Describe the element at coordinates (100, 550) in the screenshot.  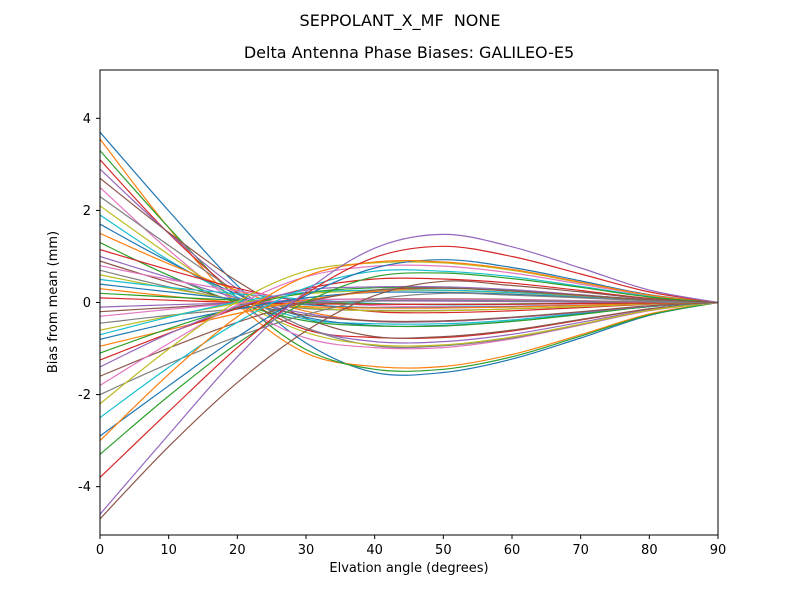
I see `x-tick-label: 0` at that location.